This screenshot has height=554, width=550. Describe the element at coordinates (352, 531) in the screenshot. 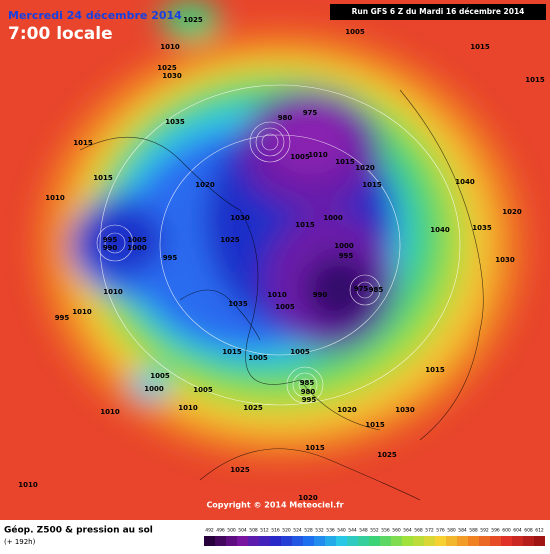

I see `legend-label: 544` at that location.